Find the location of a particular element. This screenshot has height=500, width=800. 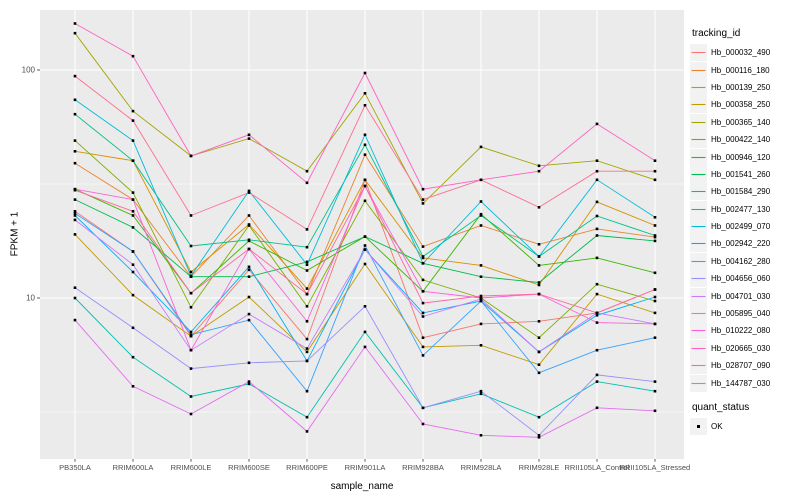

x-tick-label: RRII105LA_Stressed is located at coordinates (655, 467).